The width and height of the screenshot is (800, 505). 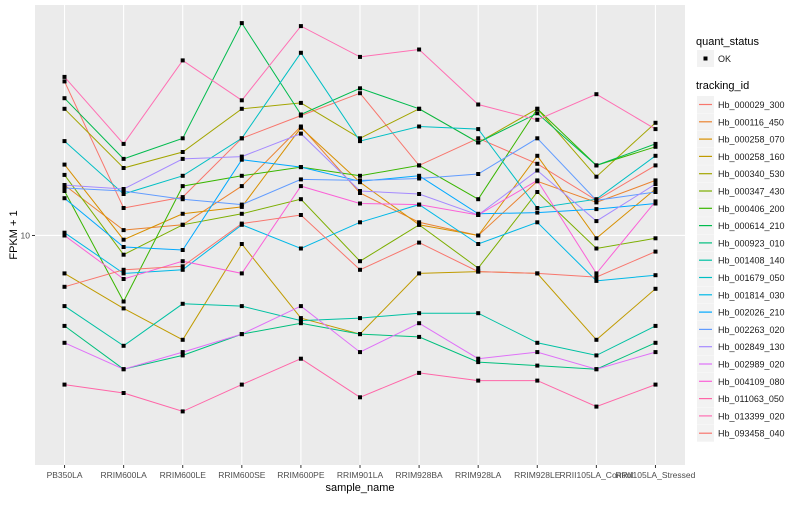 What do you see at coordinates (242, 475) in the screenshot?
I see `x-tick-label: RRIM600SE` at bounding box center [242, 475].